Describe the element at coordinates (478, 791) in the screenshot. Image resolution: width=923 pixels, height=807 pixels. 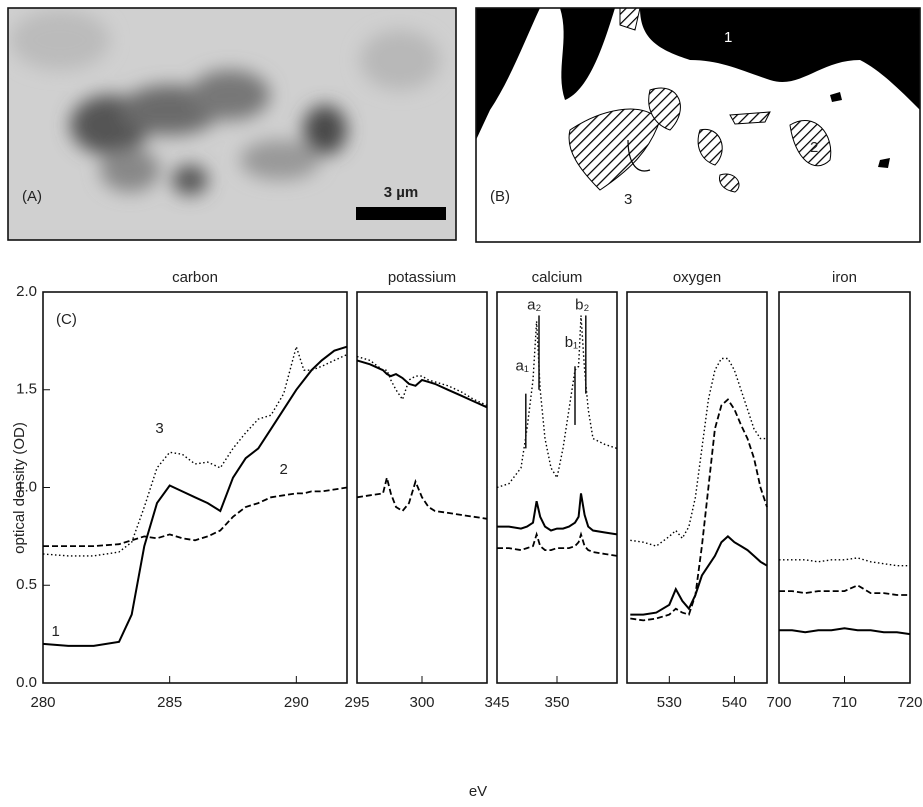
I see `x-axis-title: eV` at that location.